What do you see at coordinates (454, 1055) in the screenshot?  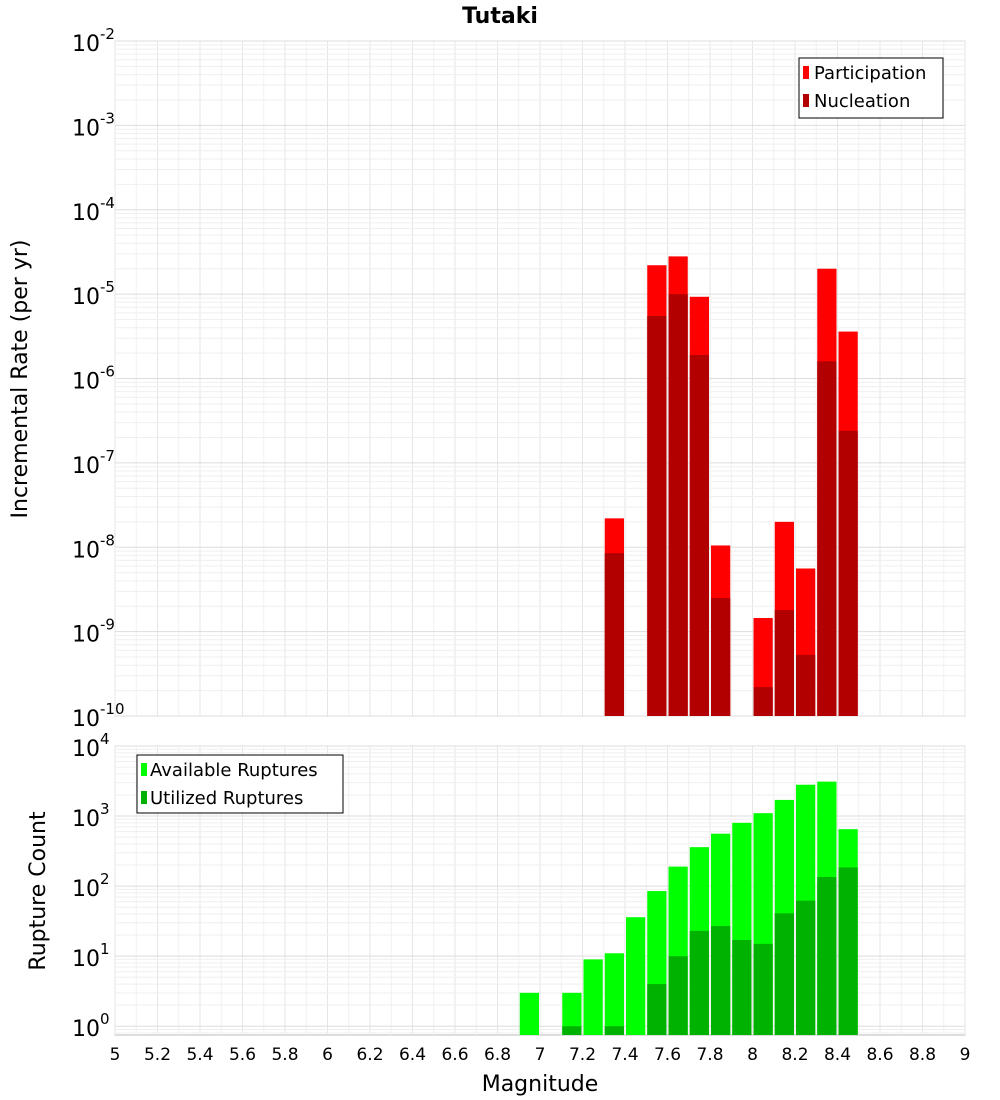 I see `x-tick-label: 6.6` at bounding box center [454, 1055].